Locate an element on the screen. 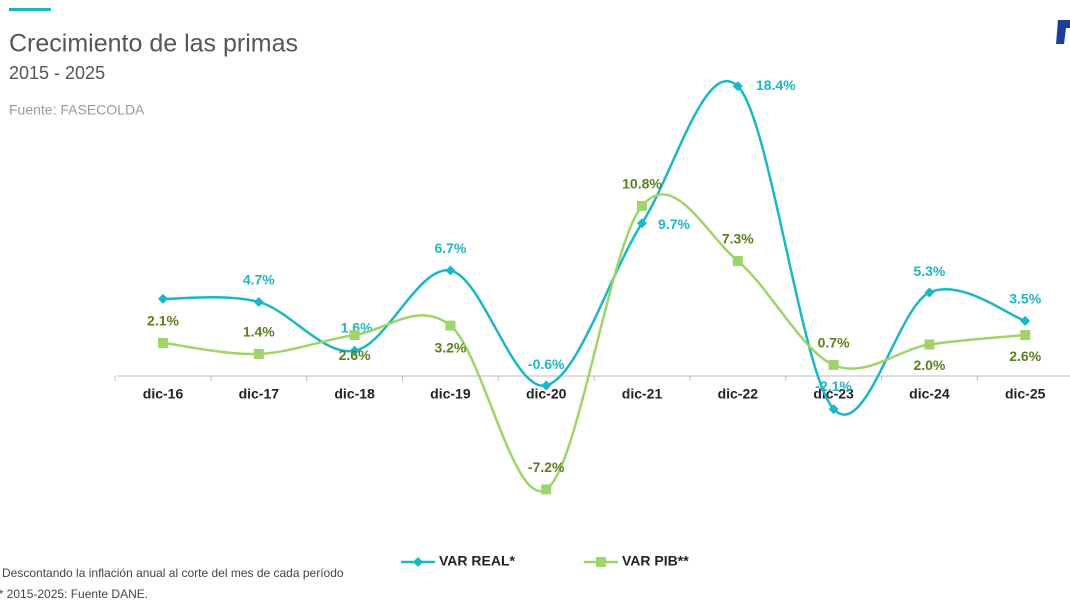 This screenshot has width=1070, height=602. logo is located at coordinates (1063, 32).